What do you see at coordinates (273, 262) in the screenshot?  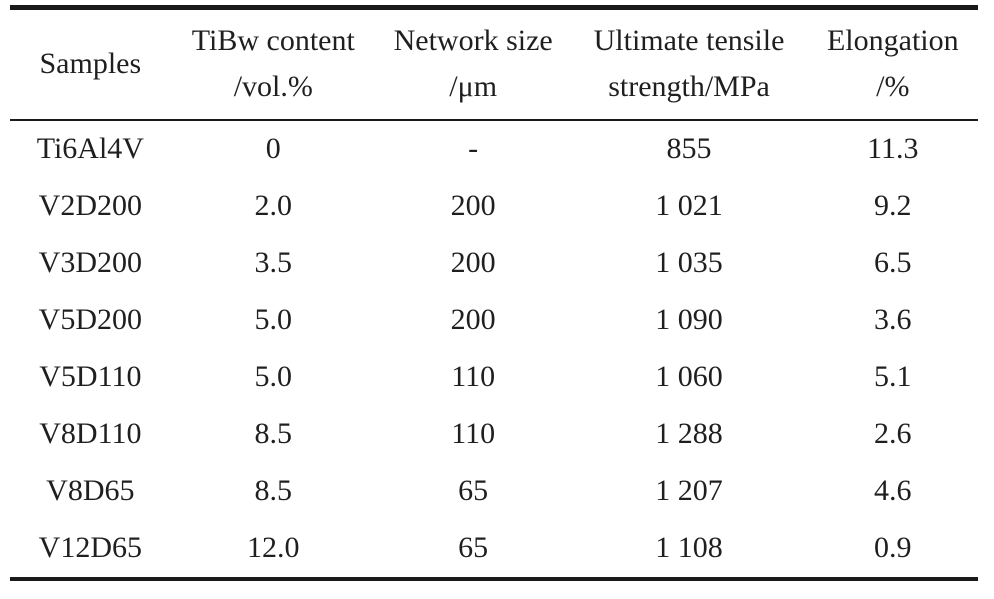 I see `tibw-content-cell: 3.5` at bounding box center [273, 262].